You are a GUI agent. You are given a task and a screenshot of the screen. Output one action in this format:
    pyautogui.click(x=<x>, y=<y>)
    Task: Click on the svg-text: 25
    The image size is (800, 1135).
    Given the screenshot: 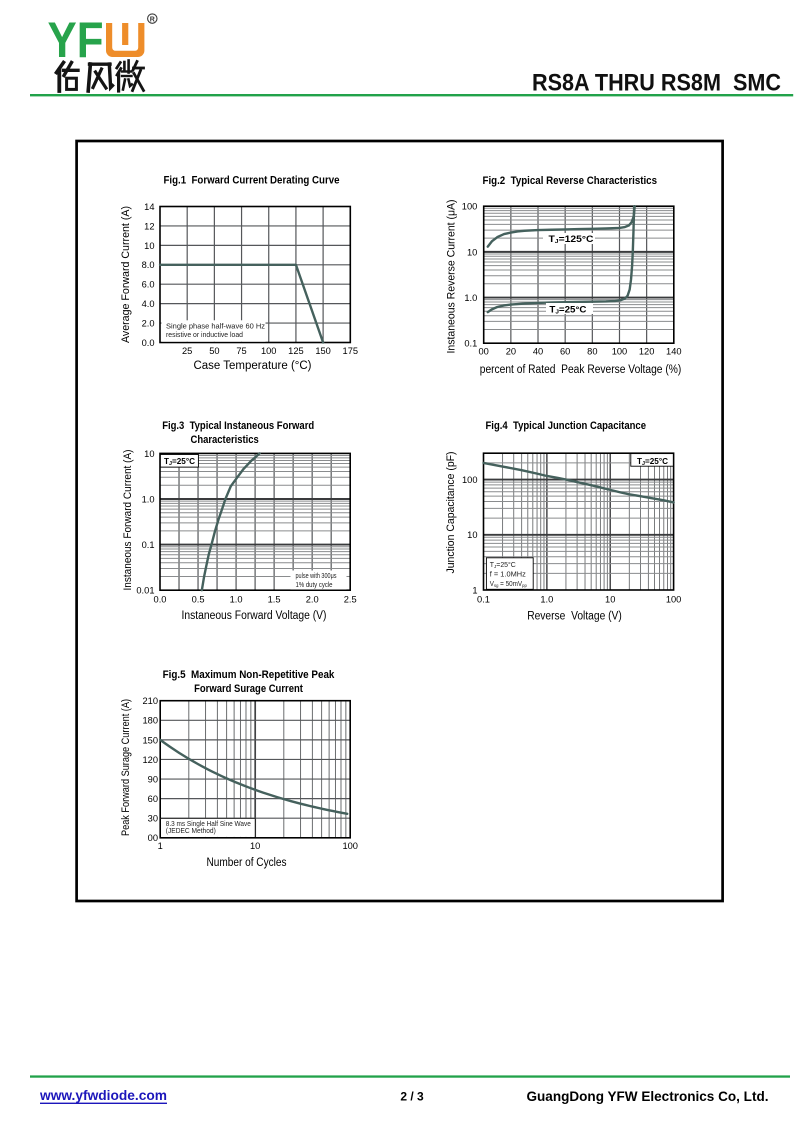 What is the action you would take?
    pyautogui.click(x=187, y=351)
    